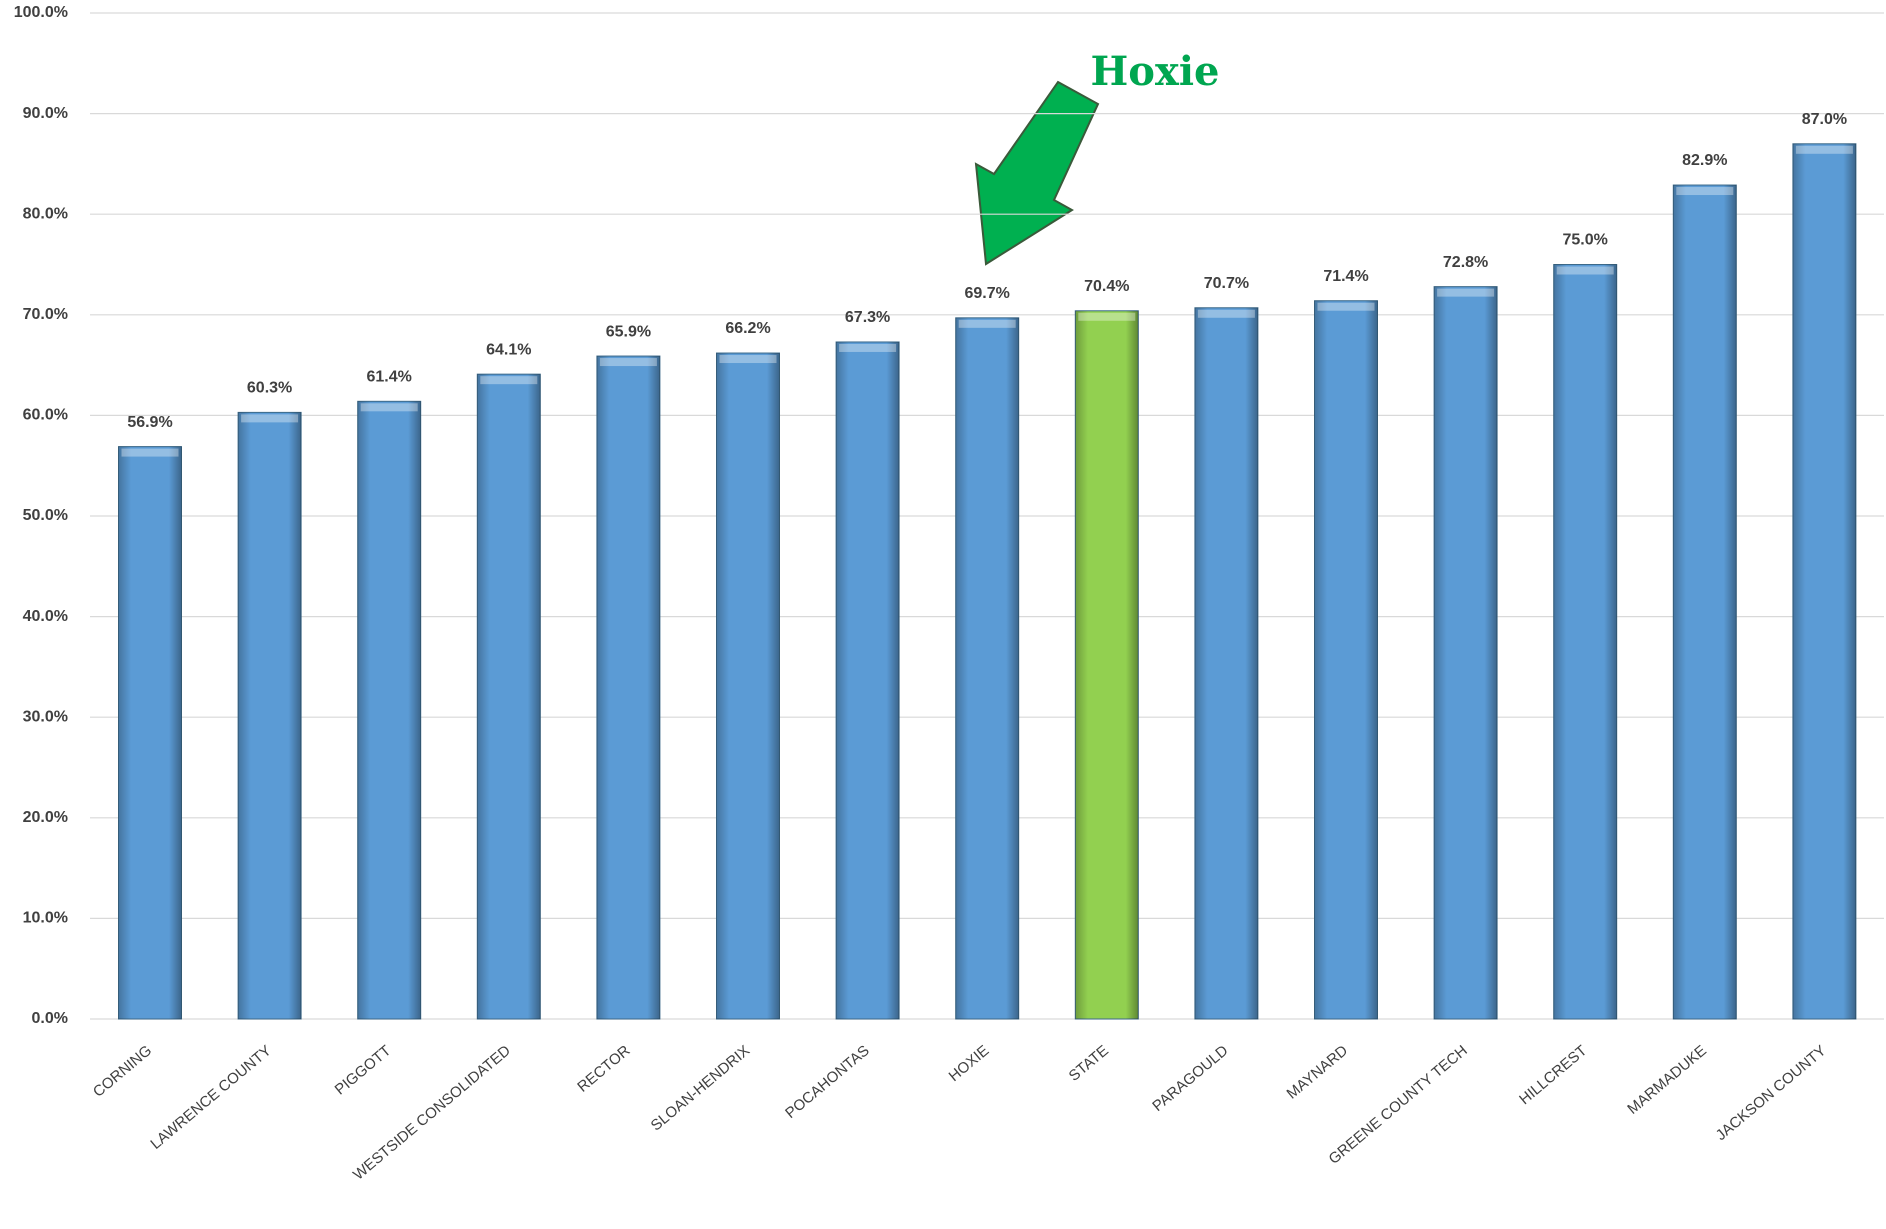 This screenshot has width=1886, height=1229. I want to click on annotation: Hoxie, so click(1155, 71).